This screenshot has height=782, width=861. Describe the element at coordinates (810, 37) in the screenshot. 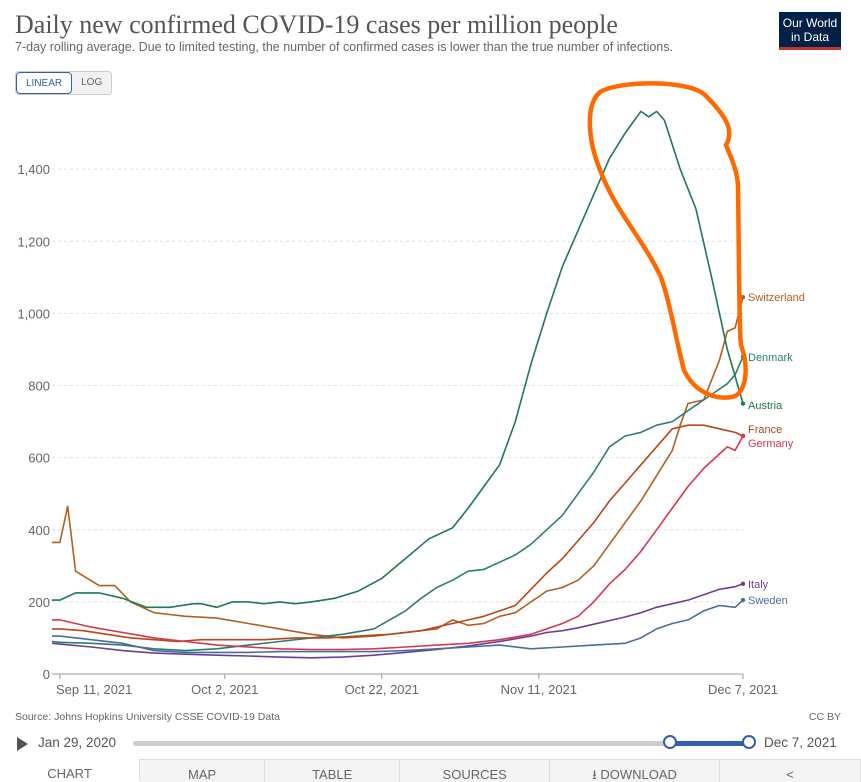

I see `logo-line-2: in Data` at that location.